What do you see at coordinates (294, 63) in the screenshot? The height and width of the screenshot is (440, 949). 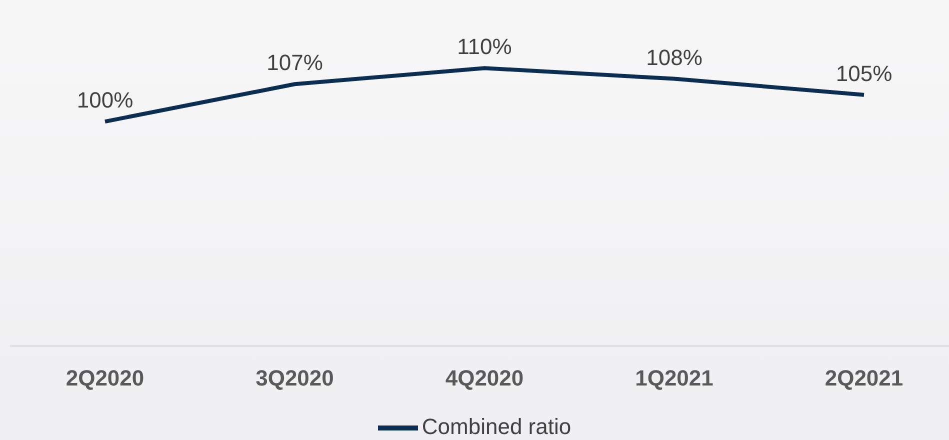 I see `data-label: 107%` at bounding box center [294, 63].